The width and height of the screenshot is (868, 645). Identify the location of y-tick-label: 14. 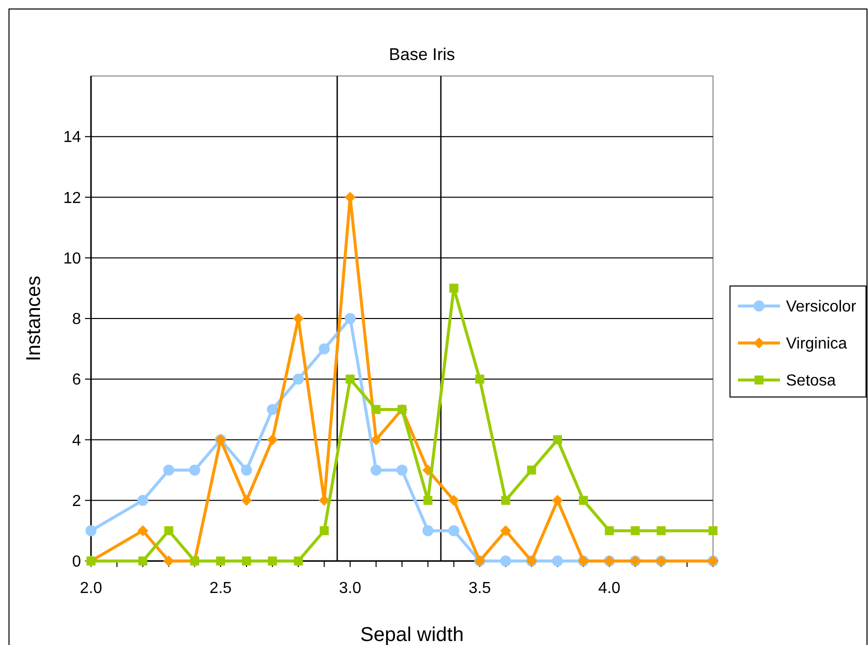
(72, 137).